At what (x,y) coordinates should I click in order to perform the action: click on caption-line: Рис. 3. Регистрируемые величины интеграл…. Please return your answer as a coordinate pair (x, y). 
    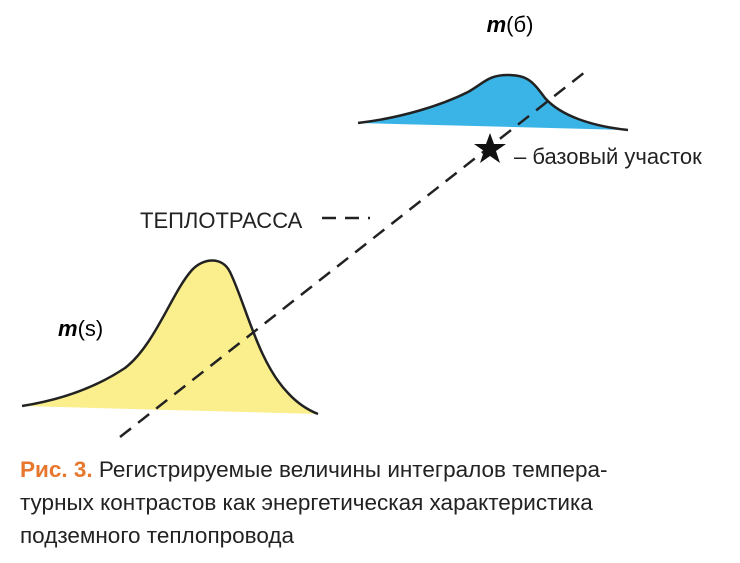
    Looking at the image, I should click on (314, 469).